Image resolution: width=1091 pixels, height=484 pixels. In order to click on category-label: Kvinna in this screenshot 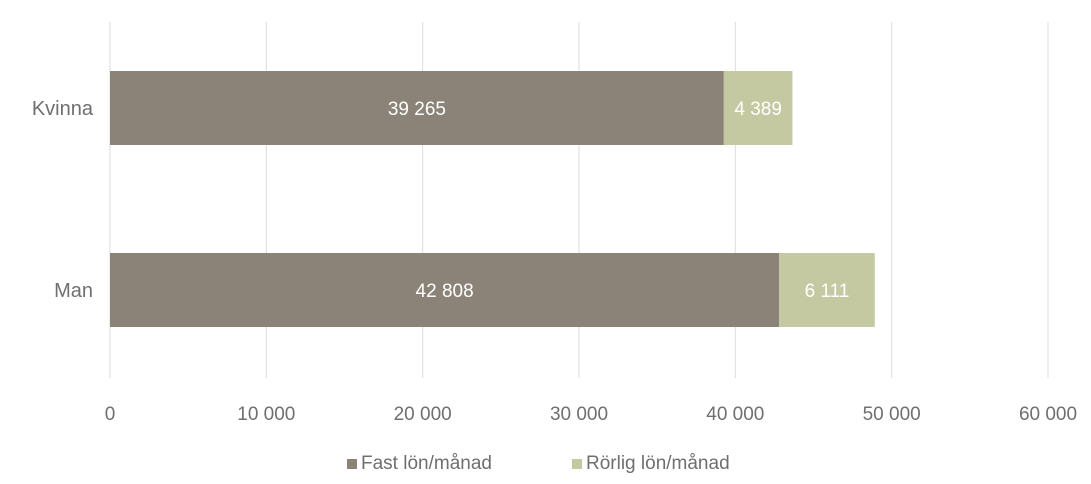, I will do `click(63, 109)`.